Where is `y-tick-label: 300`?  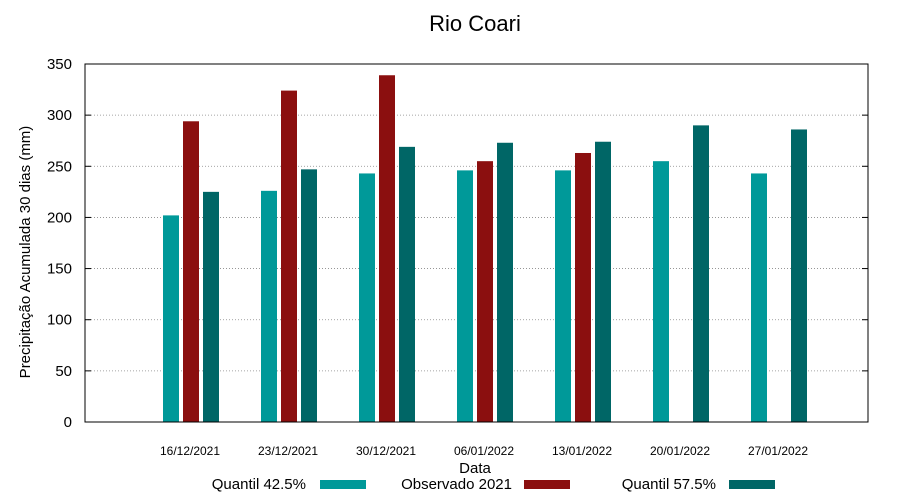 y-tick-label: 300 is located at coordinates (59, 115).